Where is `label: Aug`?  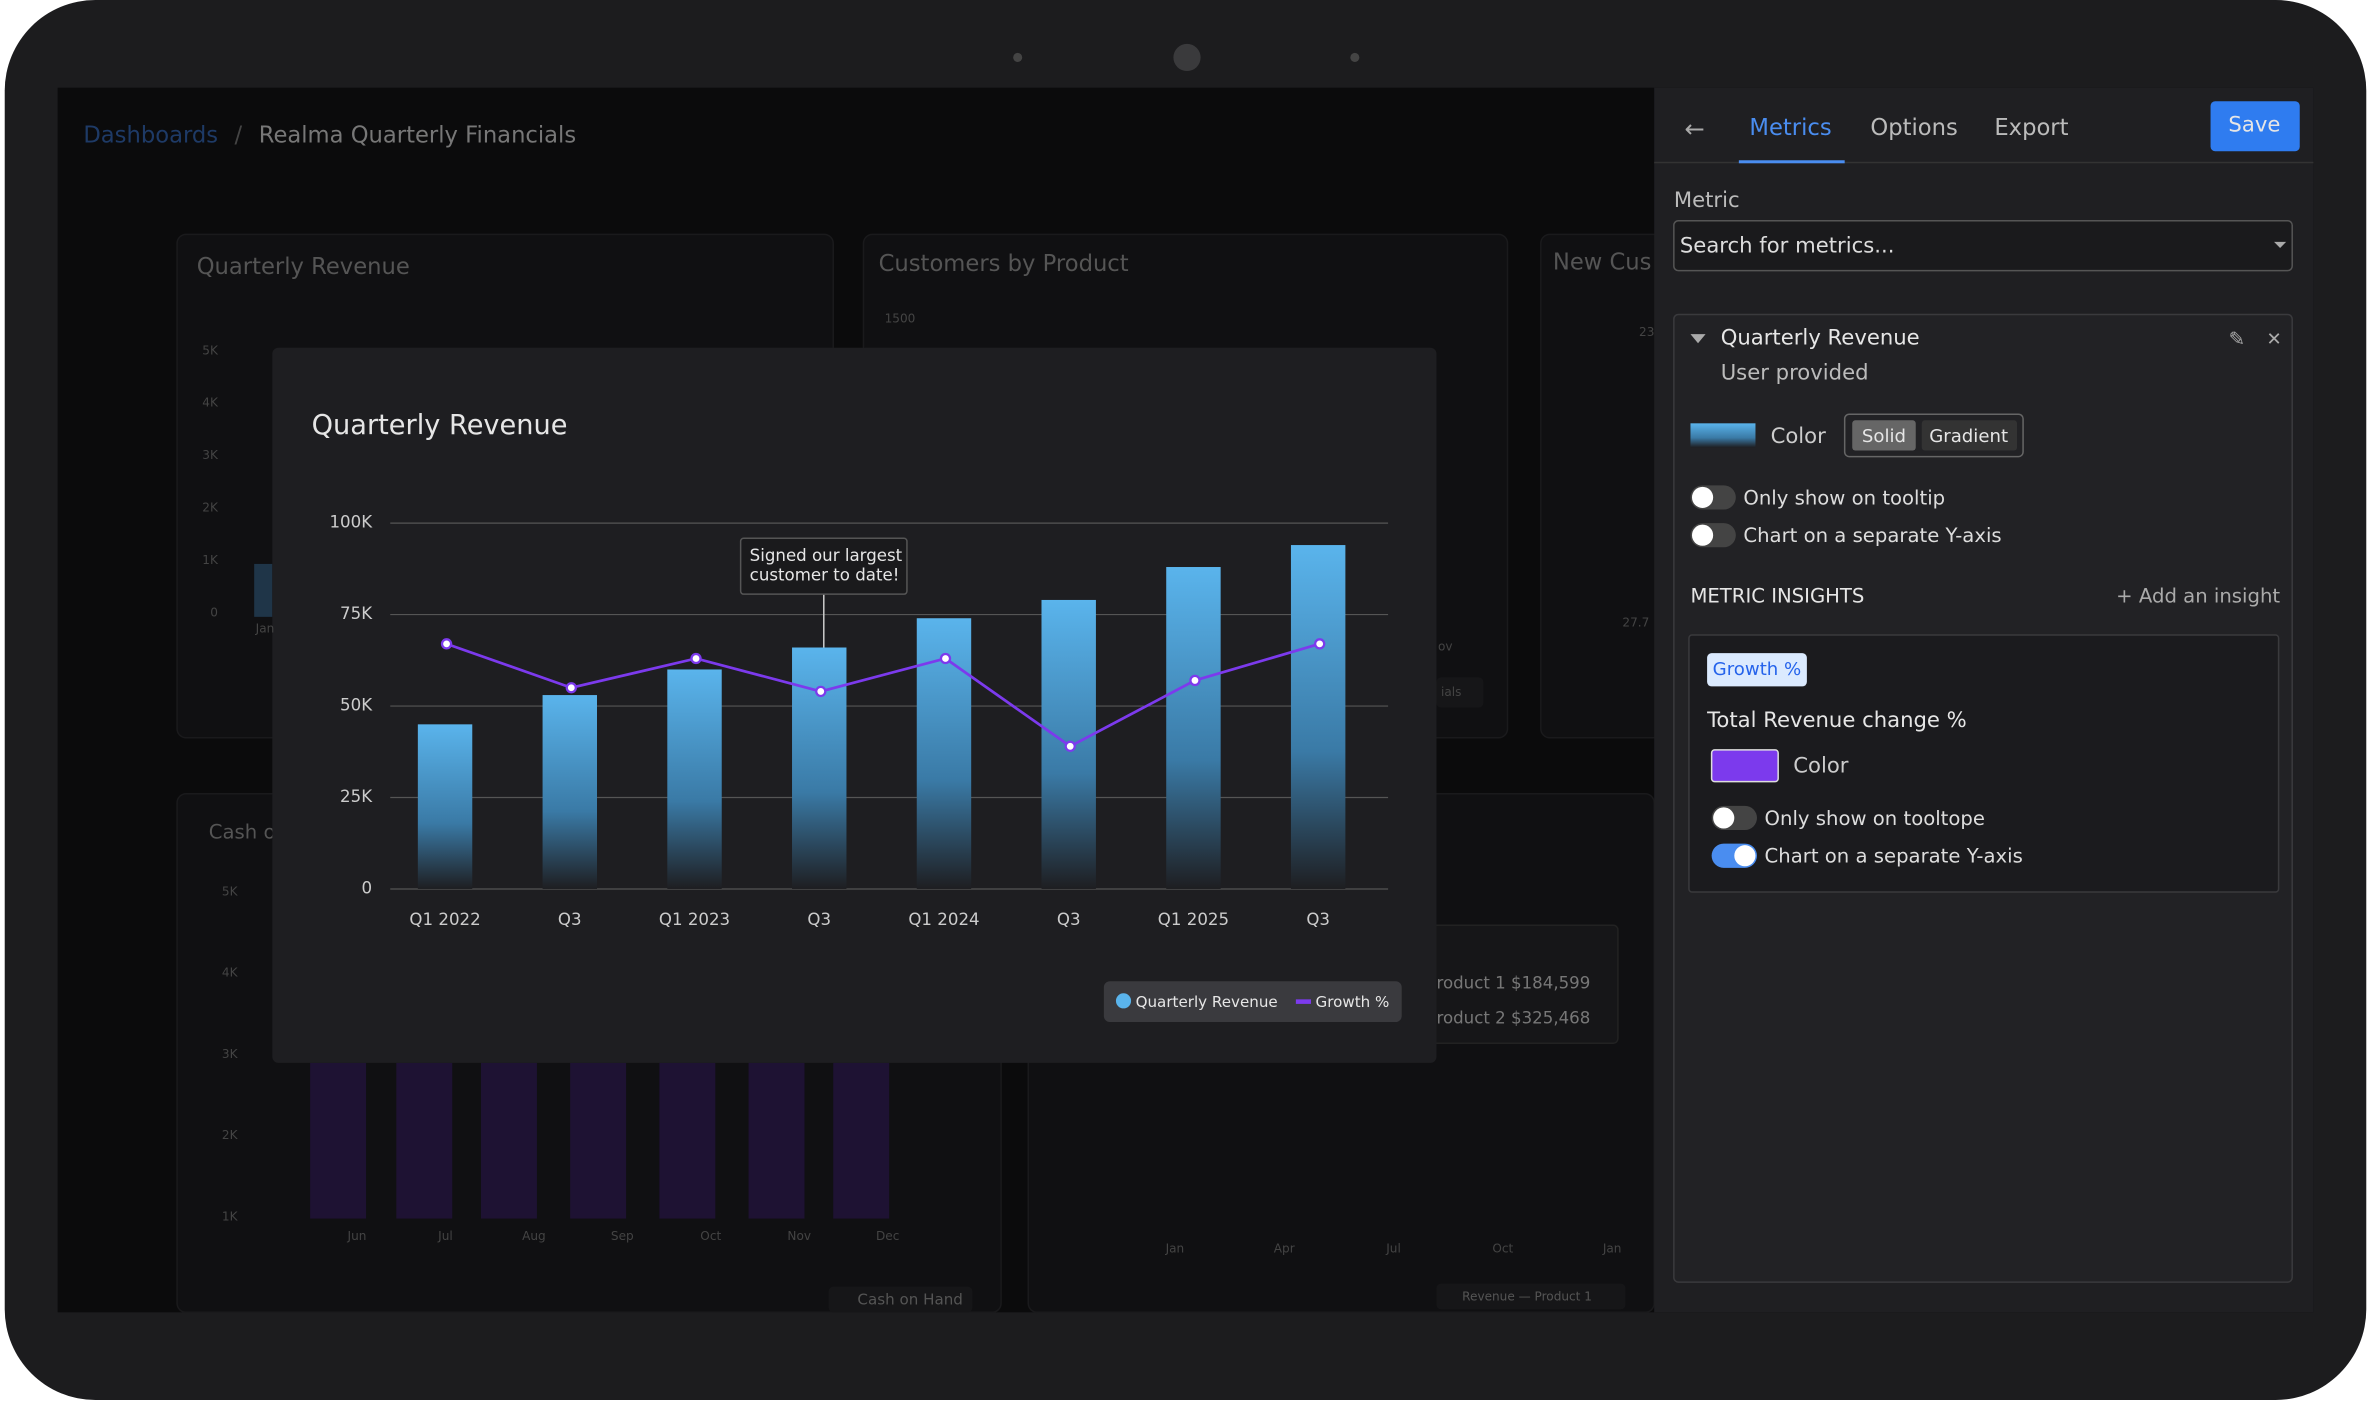 label: Aug is located at coordinates (534, 1236).